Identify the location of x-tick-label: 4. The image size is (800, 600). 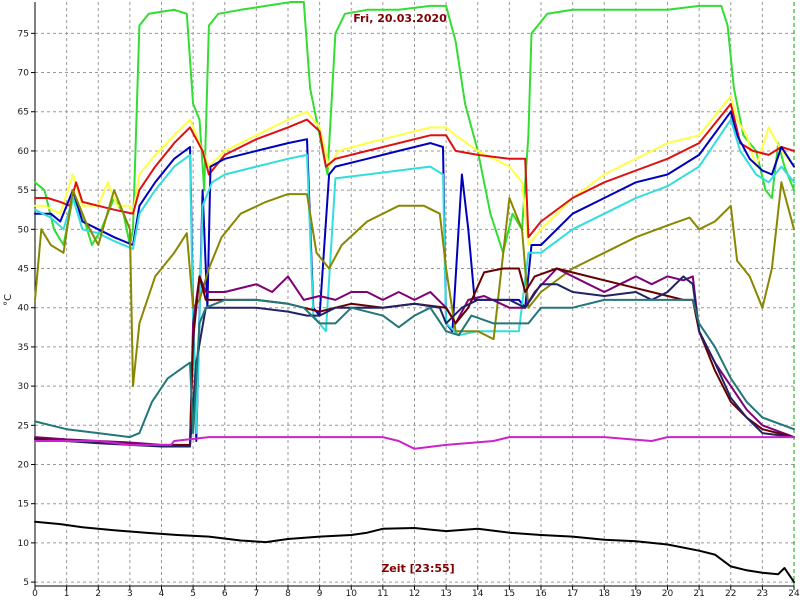
(162, 594).